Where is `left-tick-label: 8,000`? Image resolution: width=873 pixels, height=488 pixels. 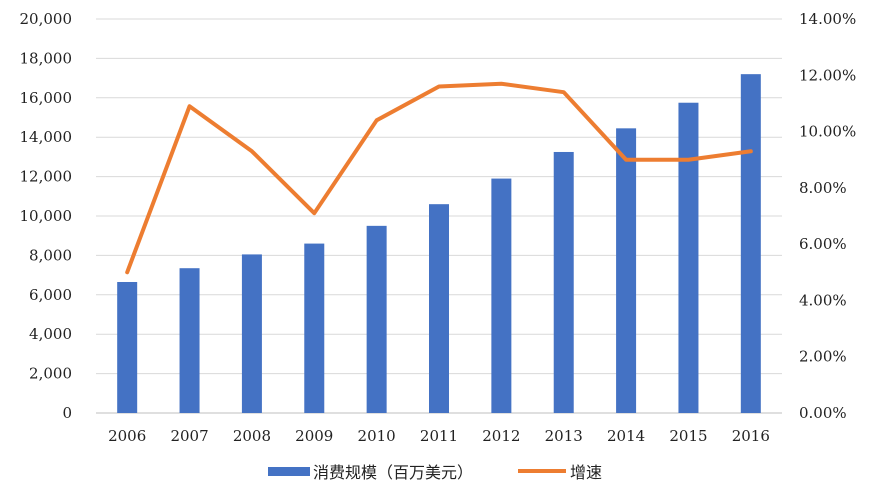
left-tick-label: 8,000 is located at coordinates (50, 255).